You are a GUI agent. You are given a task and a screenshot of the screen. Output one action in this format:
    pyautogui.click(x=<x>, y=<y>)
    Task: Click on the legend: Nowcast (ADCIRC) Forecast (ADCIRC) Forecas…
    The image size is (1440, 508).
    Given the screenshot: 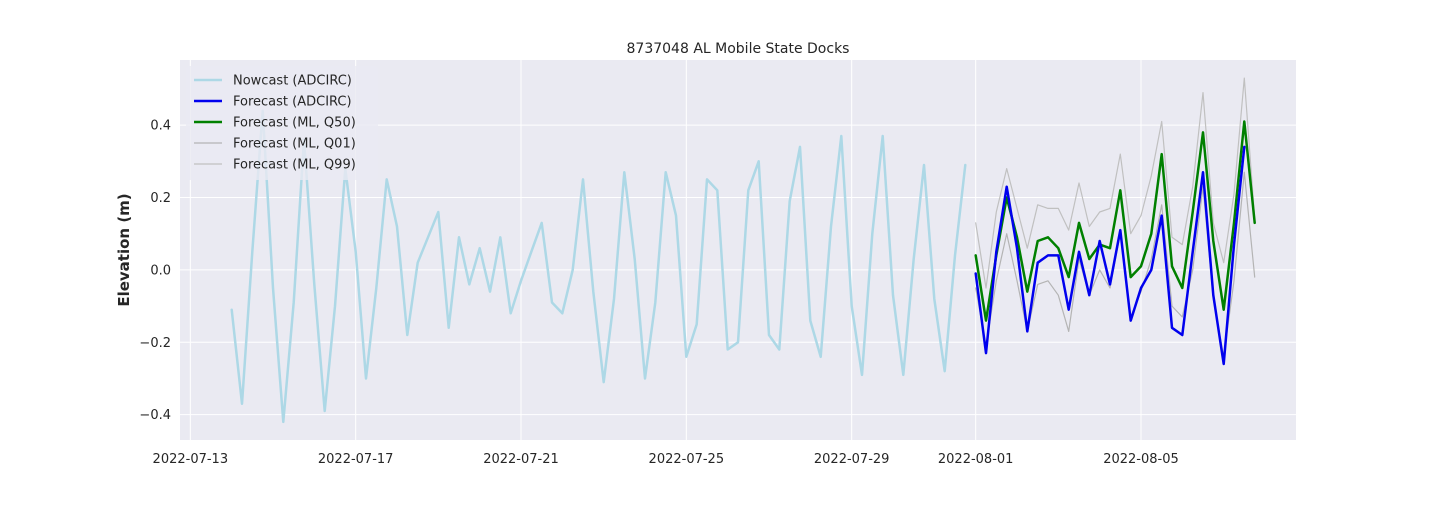 What is the action you would take?
    pyautogui.click(x=282, y=123)
    